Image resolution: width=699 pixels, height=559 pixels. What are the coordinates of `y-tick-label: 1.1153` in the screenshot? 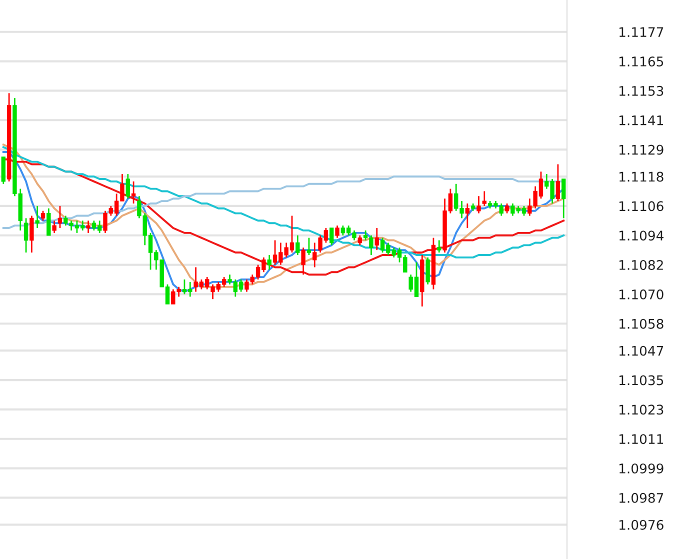 It's located at (642, 91).